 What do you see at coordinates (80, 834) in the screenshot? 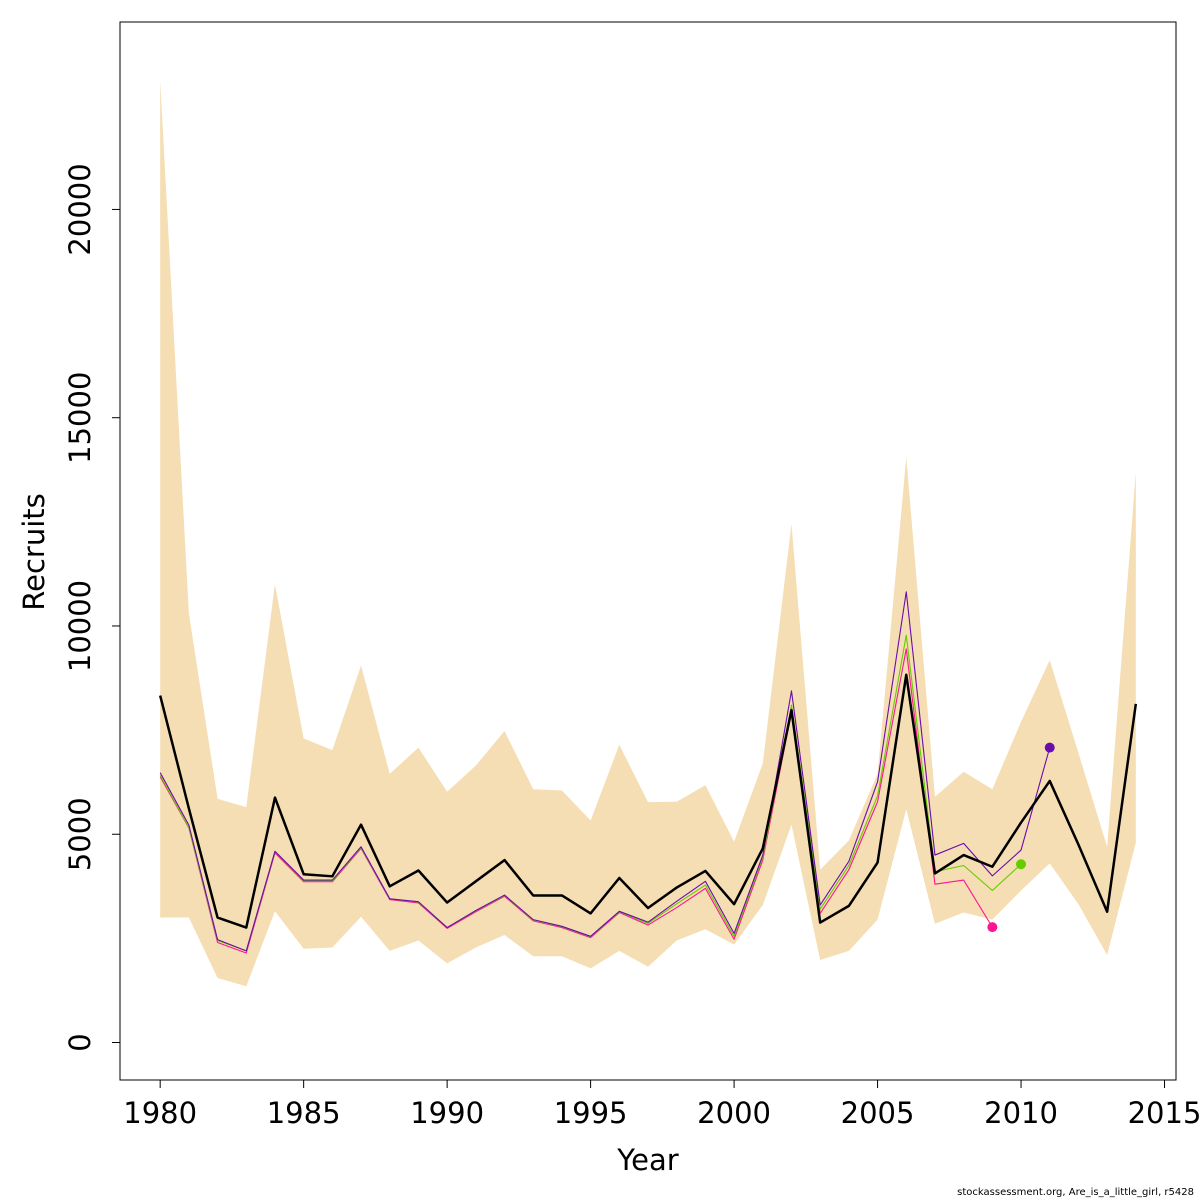
I see `y-tick-label: 5000` at bounding box center [80, 834].